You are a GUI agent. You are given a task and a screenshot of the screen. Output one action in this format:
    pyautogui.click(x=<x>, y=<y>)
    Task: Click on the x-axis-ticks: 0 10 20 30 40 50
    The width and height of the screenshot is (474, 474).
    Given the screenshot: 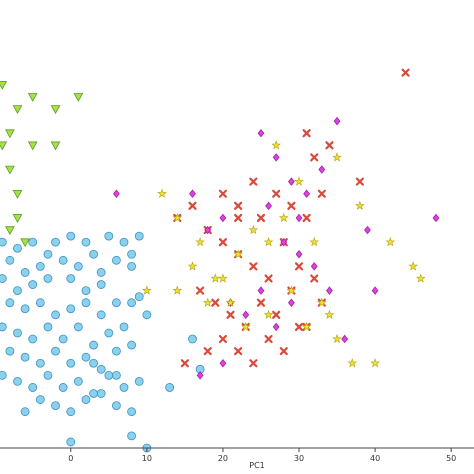 What is the action you would take?
    pyautogui.click(x=262, y=455)
    